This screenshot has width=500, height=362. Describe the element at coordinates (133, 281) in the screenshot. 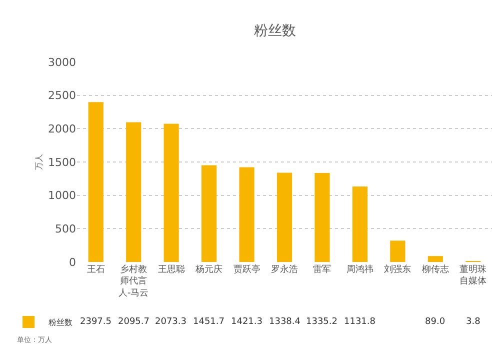

I see `x-tick-label: 乡村教师代言人-马云` at that location.